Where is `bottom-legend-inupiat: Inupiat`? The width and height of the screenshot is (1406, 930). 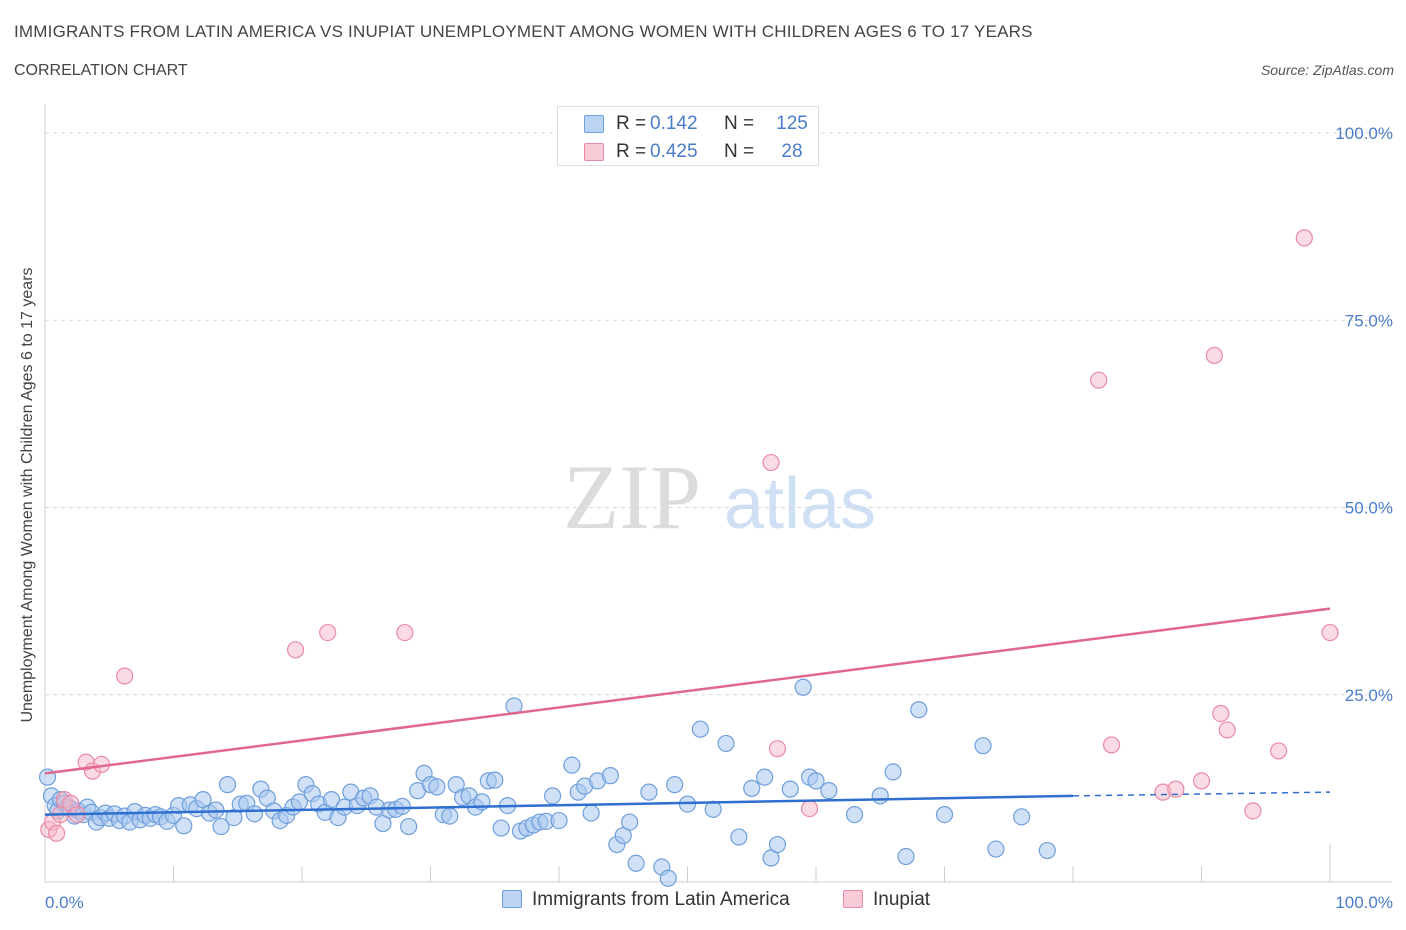 bottom-legend-inupiat: Inupiat is located at coordinates (886, 900).